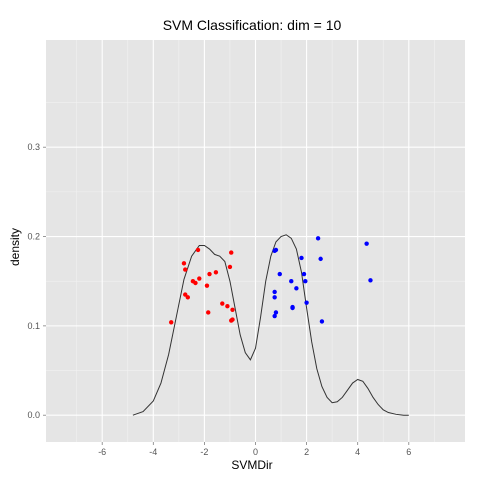 This screenshot has height=480, width=480. I want to click on y-tick-label: 0.0, so click(33, 415).